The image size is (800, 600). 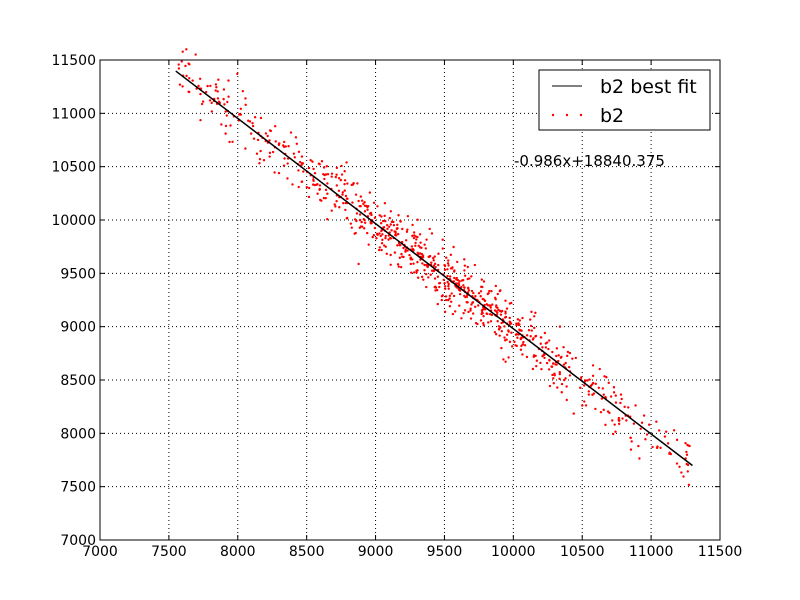 I want to click on x-tick-label: 10000, so click(x=513, y=552).